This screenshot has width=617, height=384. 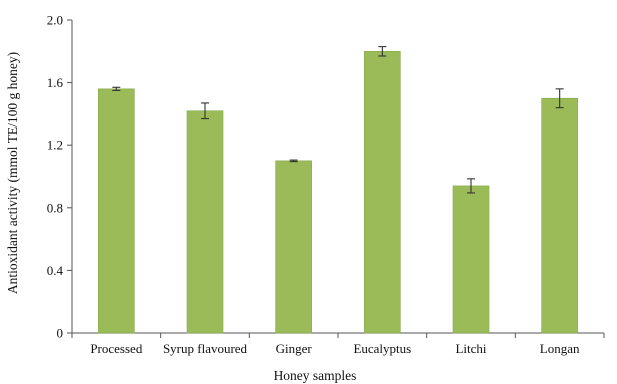 I want to click on x-category-label: Ginger, so click(x=294, y=348).